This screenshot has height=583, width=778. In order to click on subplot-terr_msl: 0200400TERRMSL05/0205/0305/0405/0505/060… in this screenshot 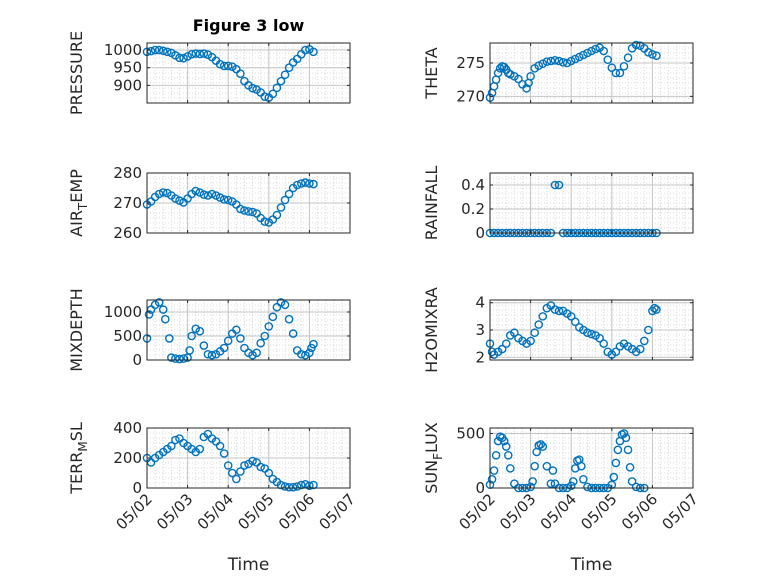, I will do `click(213, 497)`.